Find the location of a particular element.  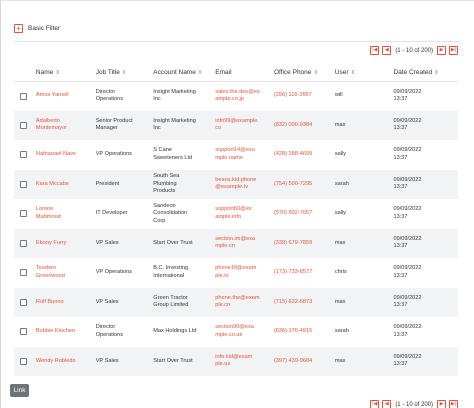

name-cell: Bobbie Kinchen is located at coordinates (64, 332).